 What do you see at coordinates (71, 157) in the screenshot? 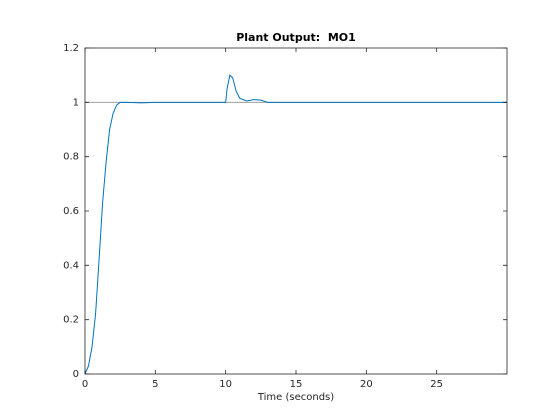
I see `y-tick-label: 0.8` at bounding box center [71, 157].